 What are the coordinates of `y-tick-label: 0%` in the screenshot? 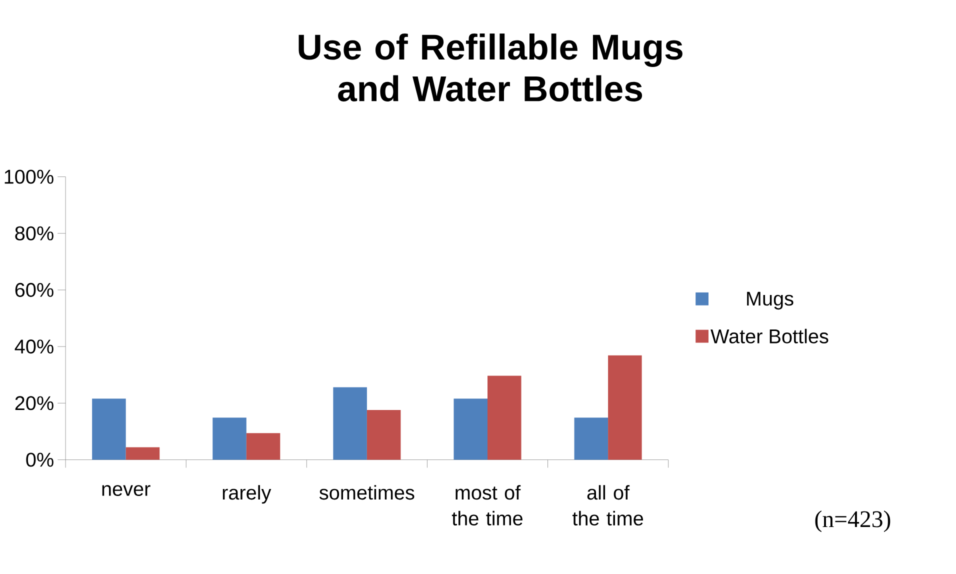 It's located at (40, 459).